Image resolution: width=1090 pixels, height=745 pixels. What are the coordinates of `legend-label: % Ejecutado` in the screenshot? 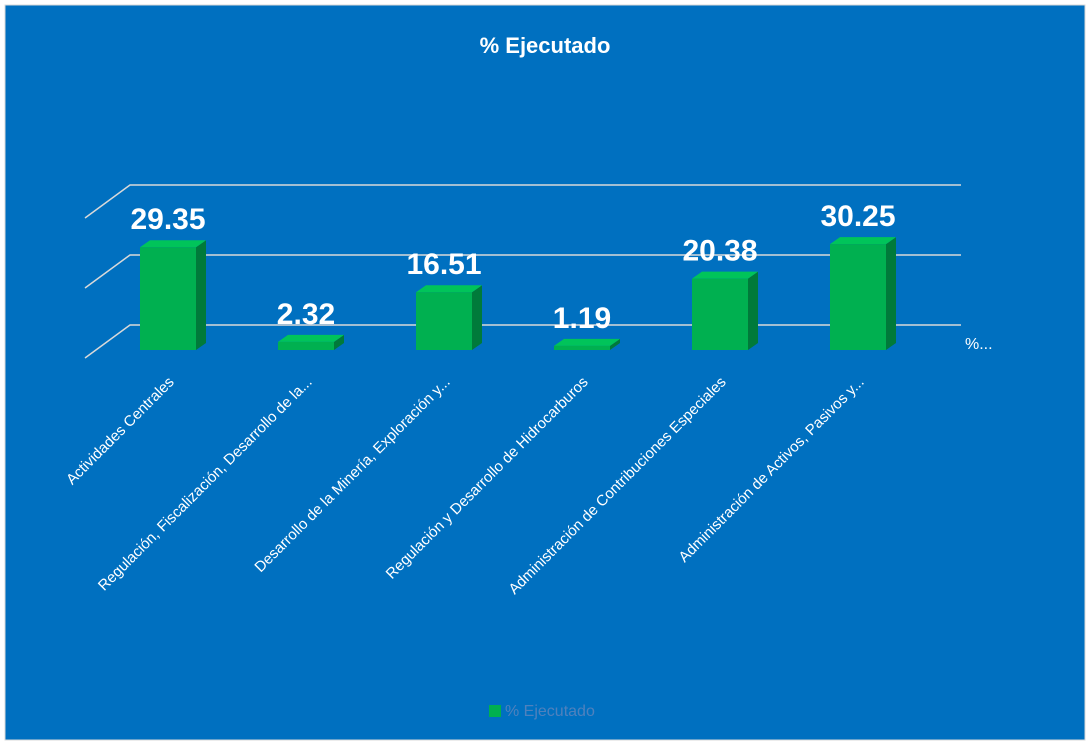 It's located at (550, 711).